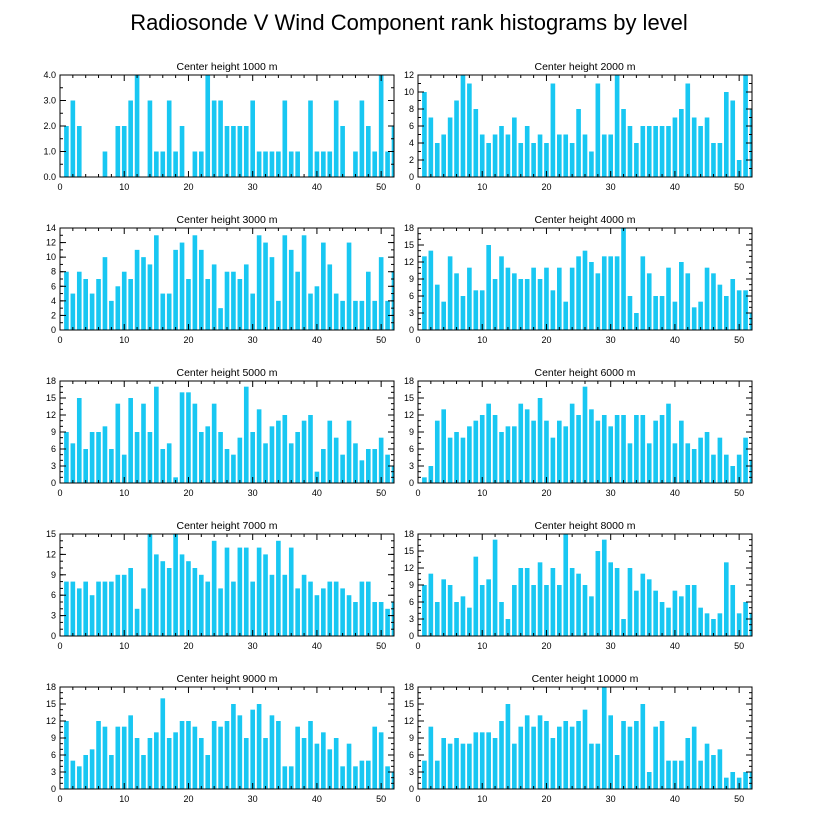 This screenshot has height=824, width=818. What do you see at coordinates (546, 646) in the screenshot?
I see `x-tick-label: 20` at bounding box center [546, 646].